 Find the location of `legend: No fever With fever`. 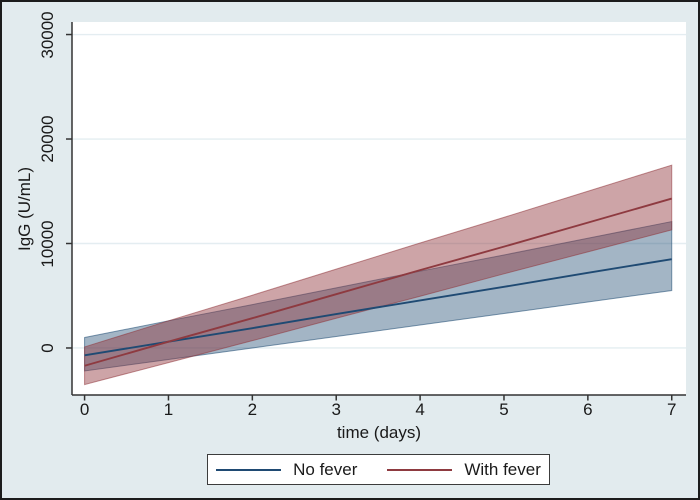

legend: No fever With fever is located at coordinates (378, 469).